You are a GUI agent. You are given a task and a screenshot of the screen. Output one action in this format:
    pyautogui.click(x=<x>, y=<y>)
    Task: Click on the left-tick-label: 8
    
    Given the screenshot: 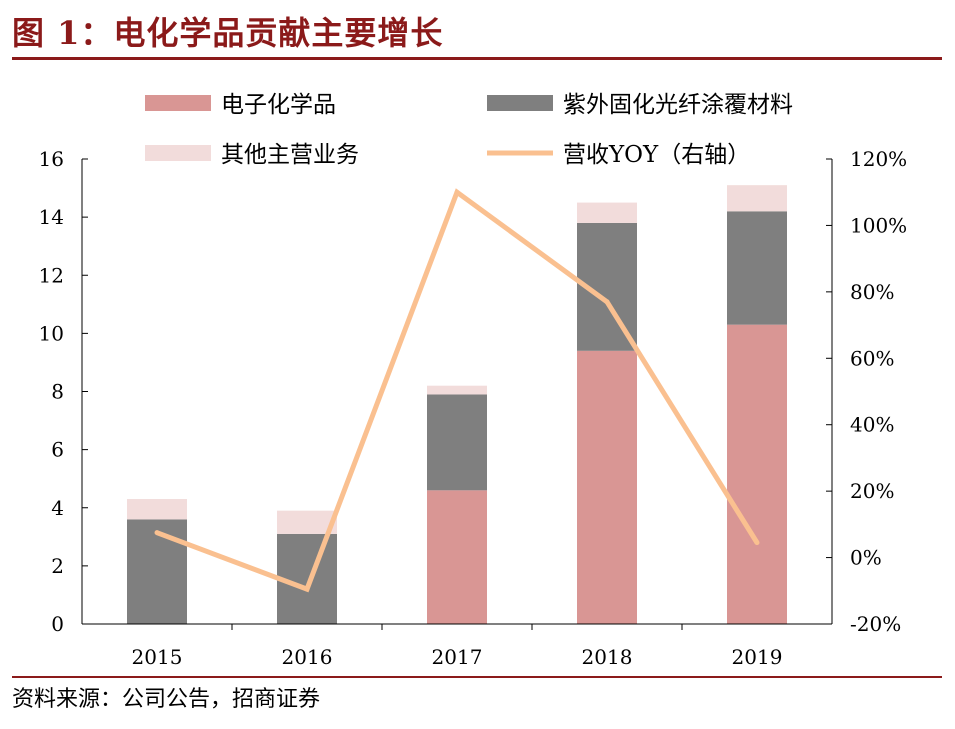 What is the action you would take?
    pyautogui.click(x=57, y=392)
    